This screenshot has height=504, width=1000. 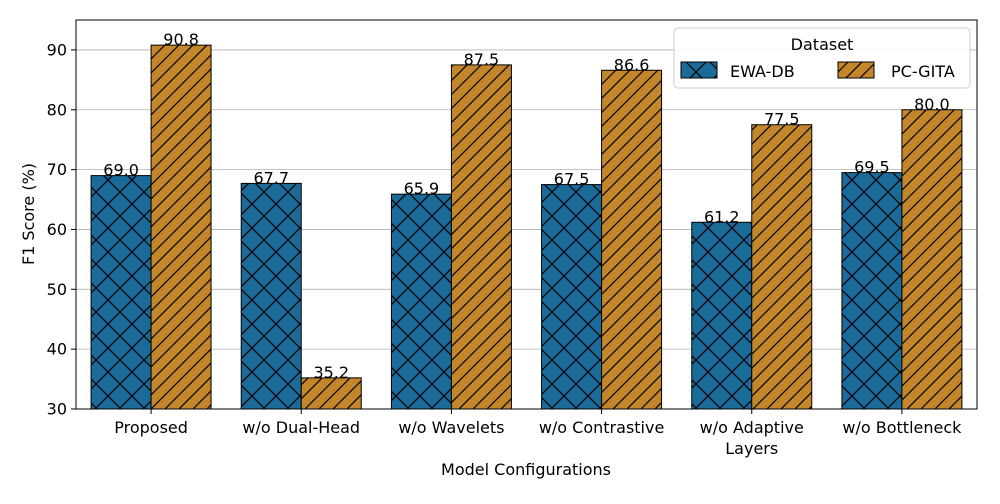 What do you see at coordinates (722, 216) in the screenshot?
I see `value-label-ewa-db: 61.2` at bounding box center [722, 216].